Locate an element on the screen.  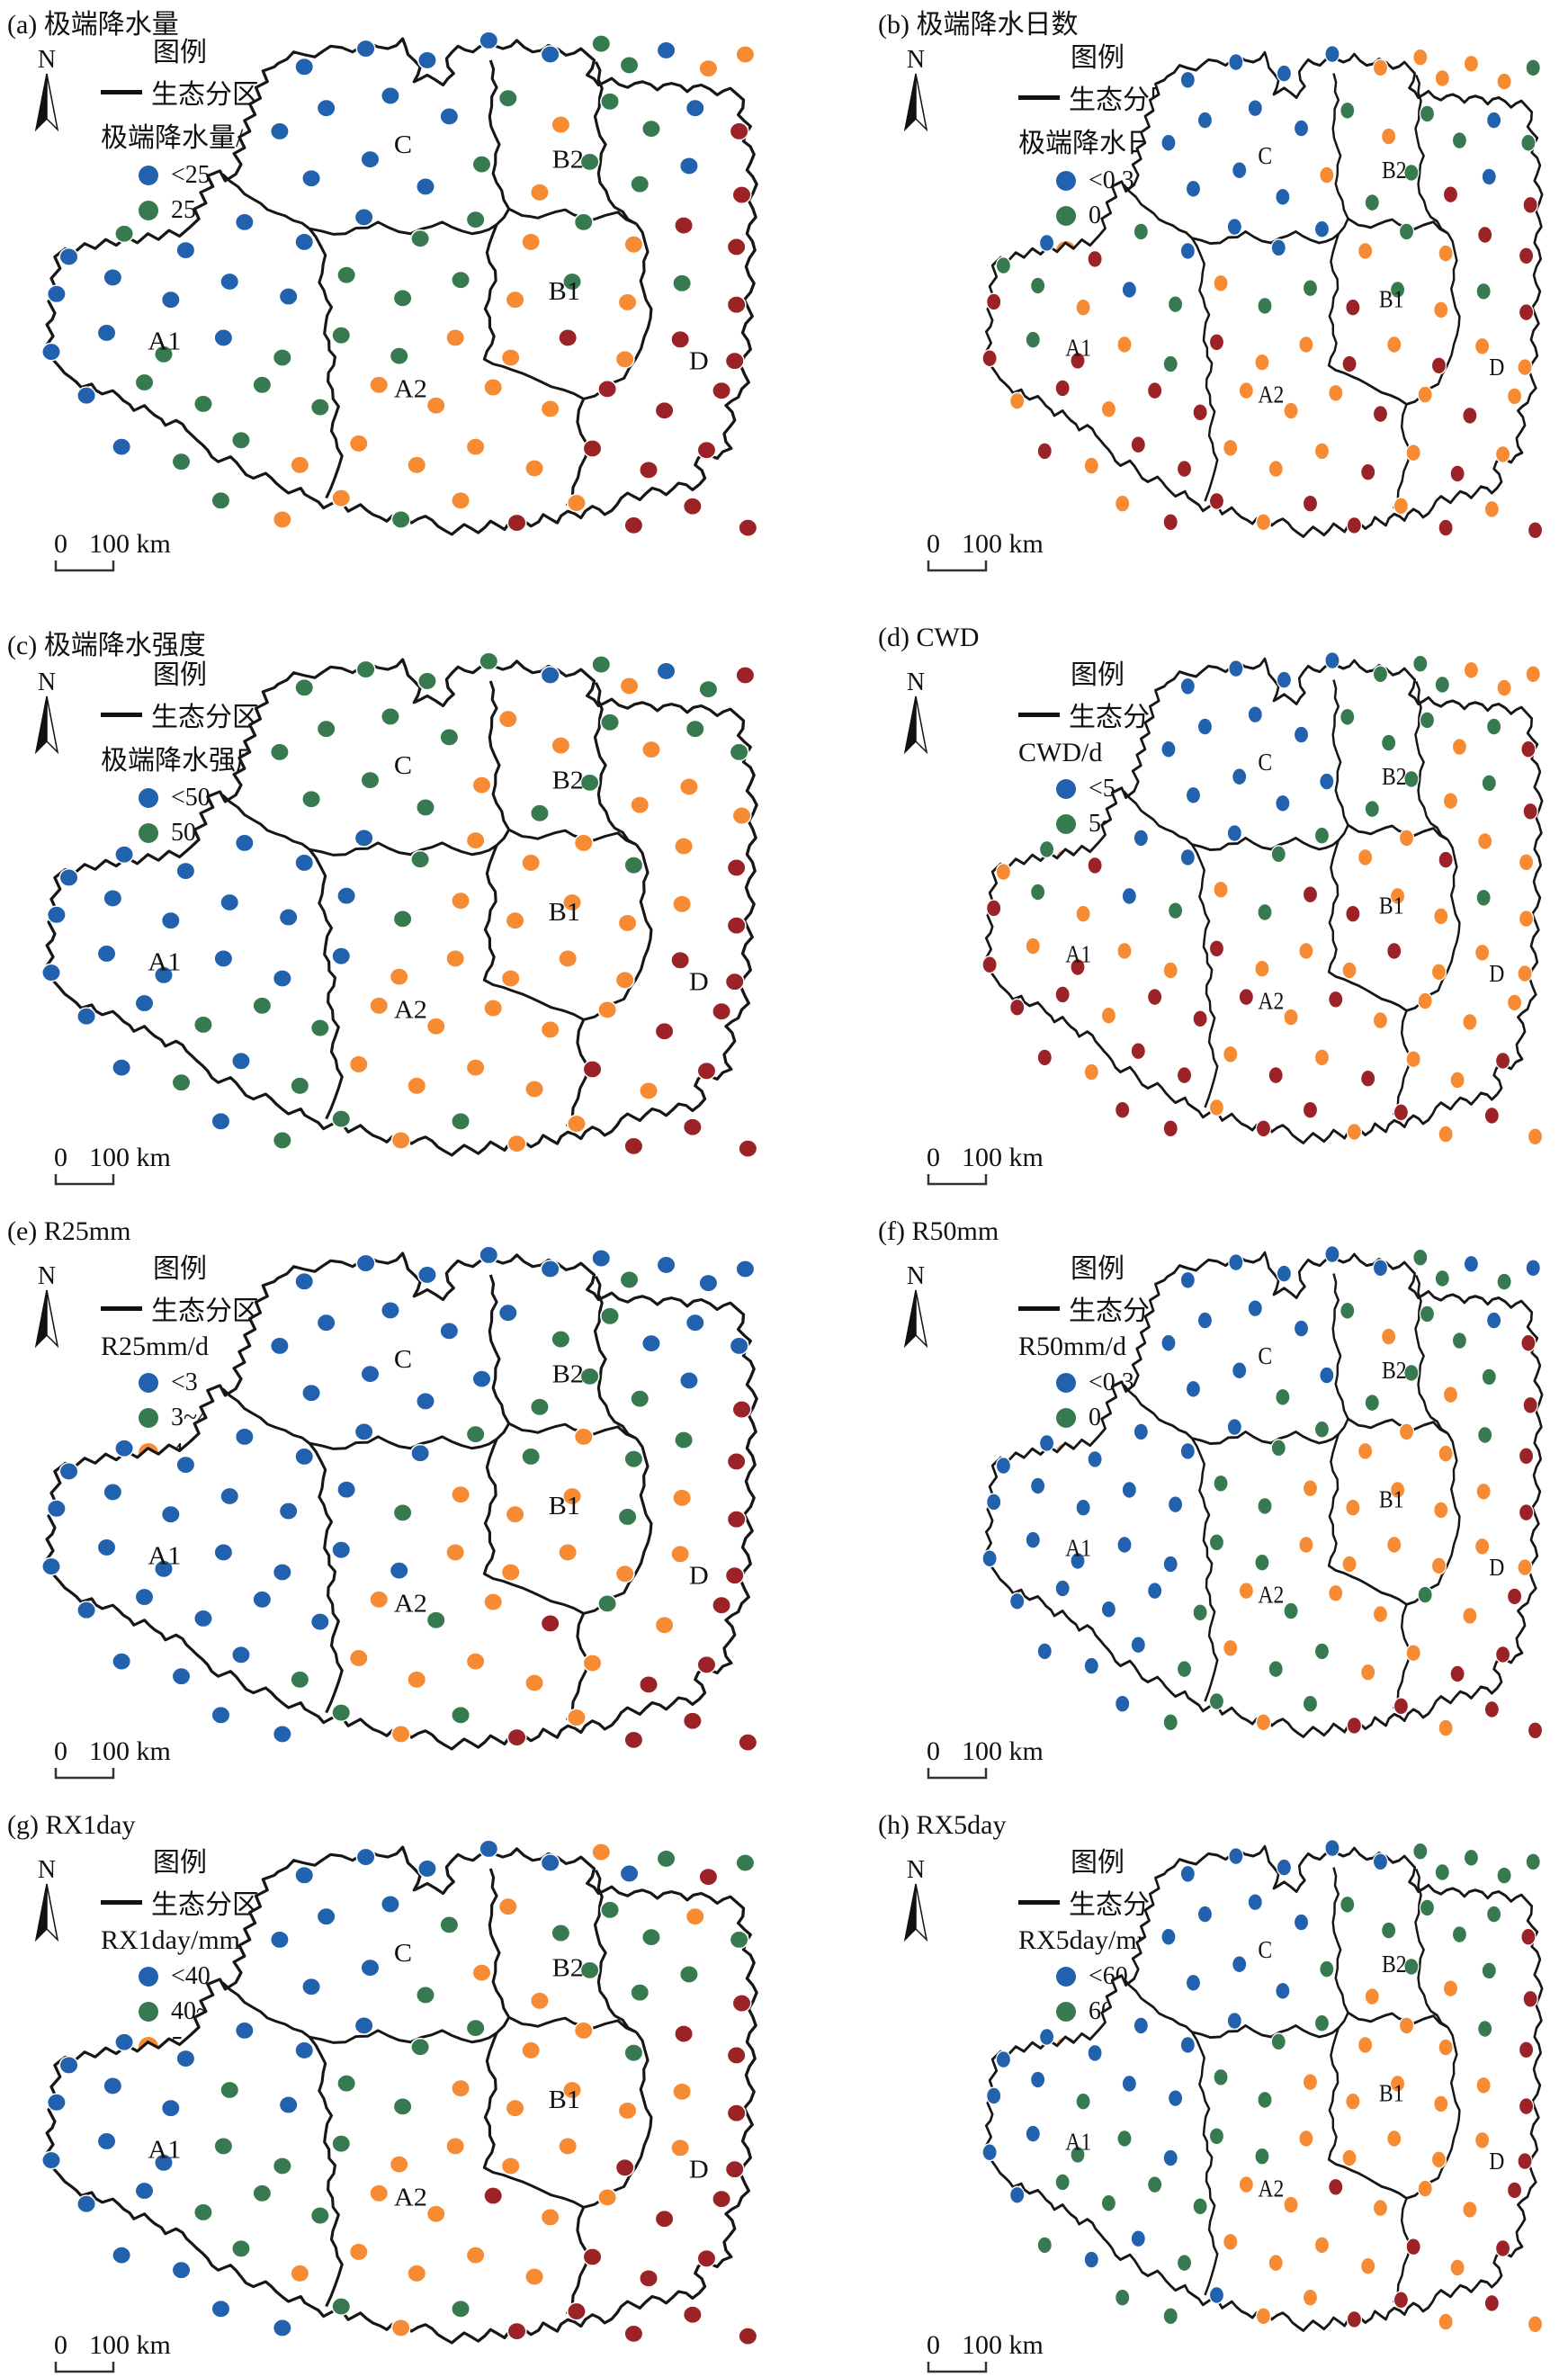
legend-title: 图例 is located at coordinates (1097, 1863).